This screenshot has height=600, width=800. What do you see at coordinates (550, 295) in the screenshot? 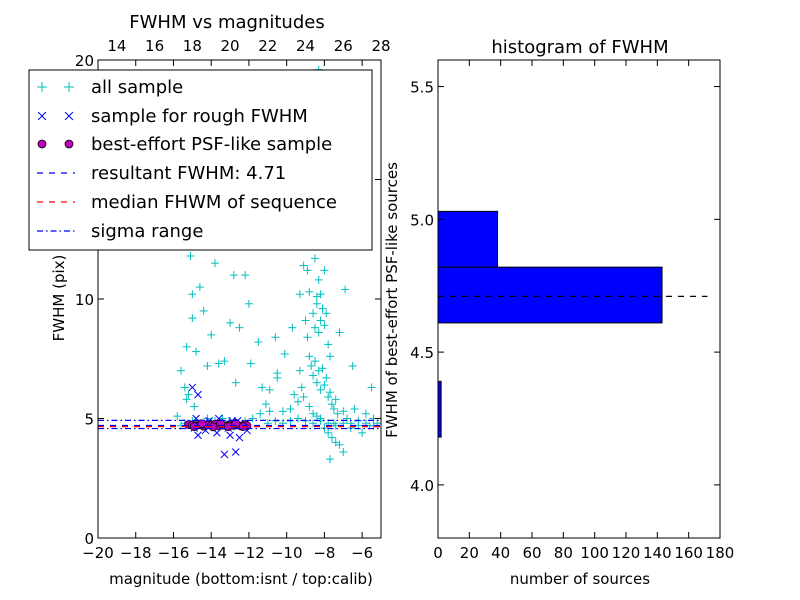
I see `histogram-bar` at bounding box center [550, 295].